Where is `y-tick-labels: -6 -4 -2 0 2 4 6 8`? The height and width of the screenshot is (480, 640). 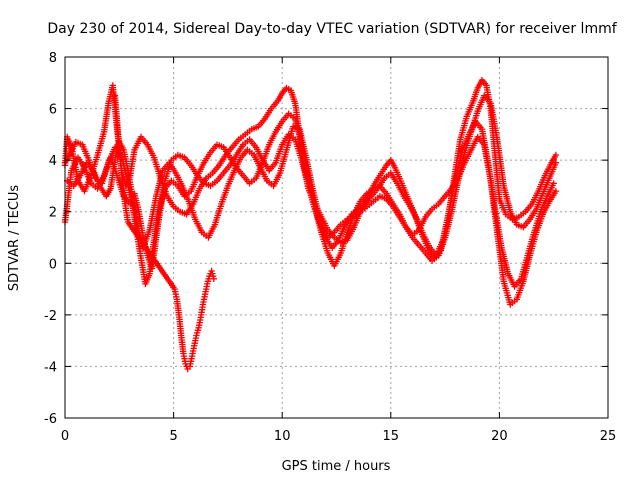 y-tick-labels: -6 -4 -2 0 2 4 6 8 is located at coordinates (50, 239).